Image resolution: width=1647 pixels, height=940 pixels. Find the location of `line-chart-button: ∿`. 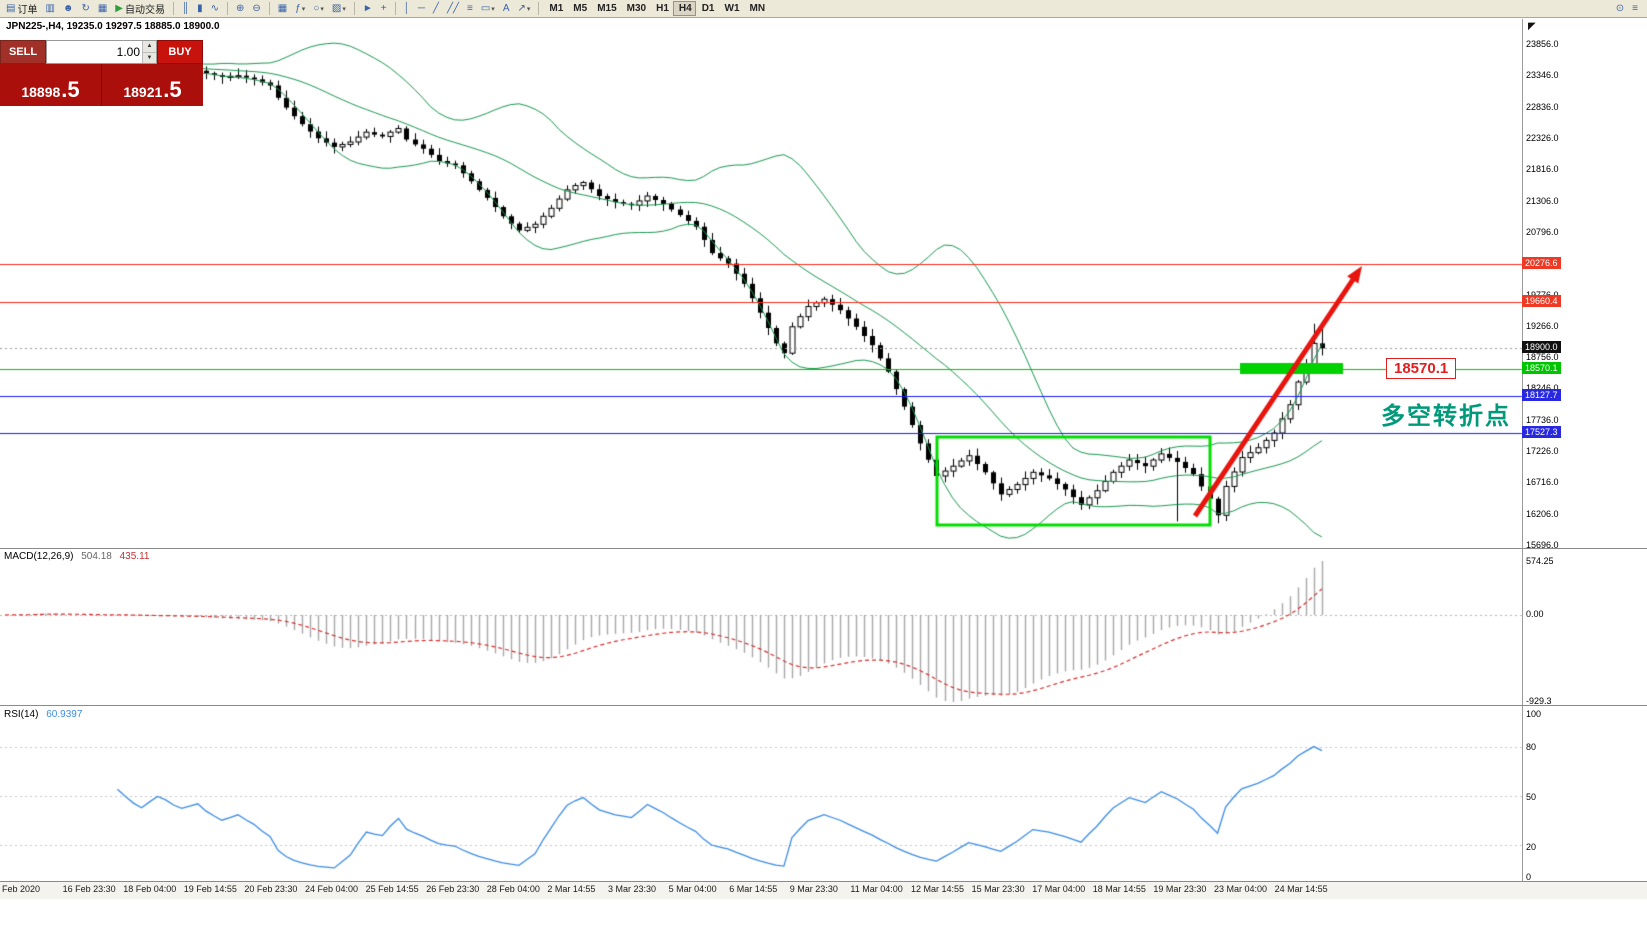

line-chart-button: ∿ is located at coordinates (215, 8).